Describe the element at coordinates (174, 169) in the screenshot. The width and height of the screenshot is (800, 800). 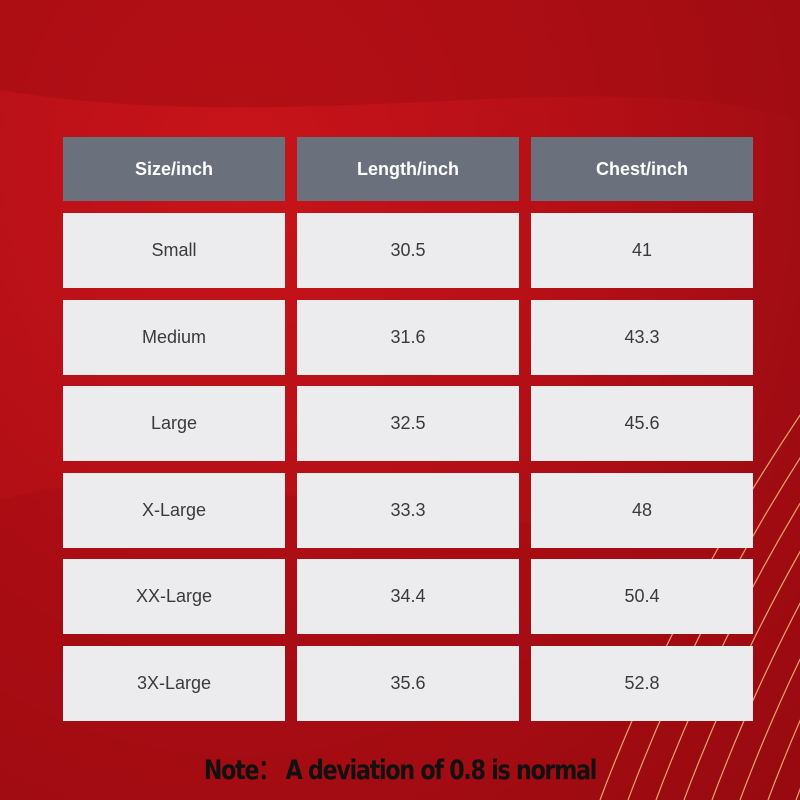
I see `column-header: Size/inch` at that location.